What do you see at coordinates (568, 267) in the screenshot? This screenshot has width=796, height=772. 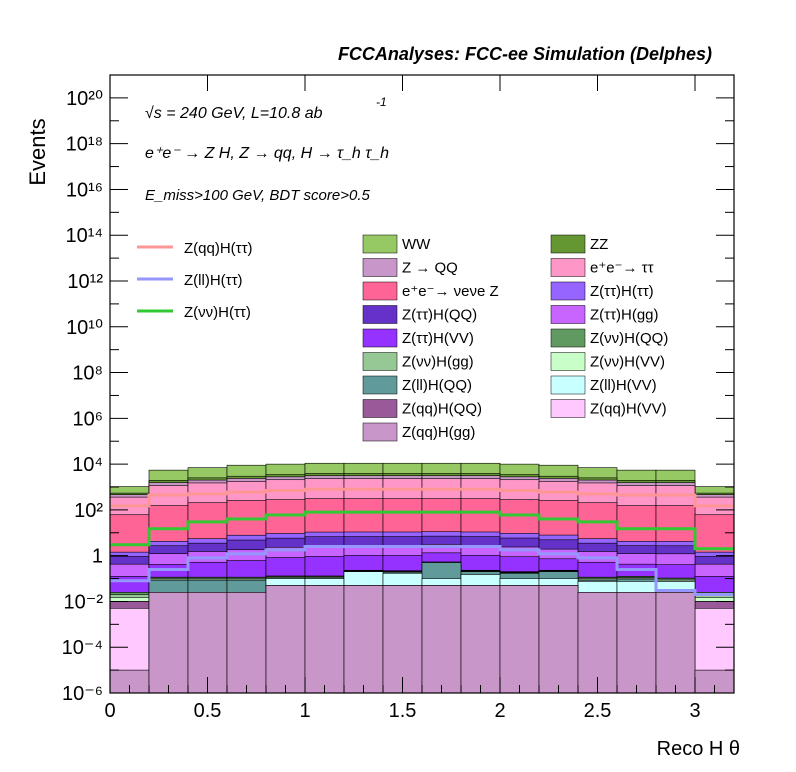 I see `legend-swatch-e-e` at bounding box center [568, 267].